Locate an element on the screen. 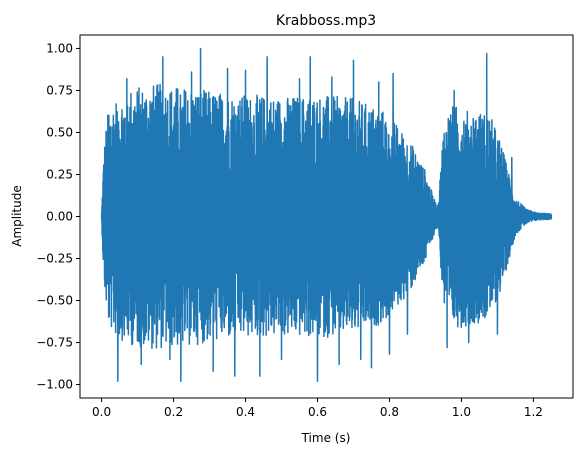 The height and width of the screenshot is (453, 587). x-axis-ticks: 0.0 0.2 0.4 0.6 0.8 1.0 1.2 is located at coordinates (317, 408).